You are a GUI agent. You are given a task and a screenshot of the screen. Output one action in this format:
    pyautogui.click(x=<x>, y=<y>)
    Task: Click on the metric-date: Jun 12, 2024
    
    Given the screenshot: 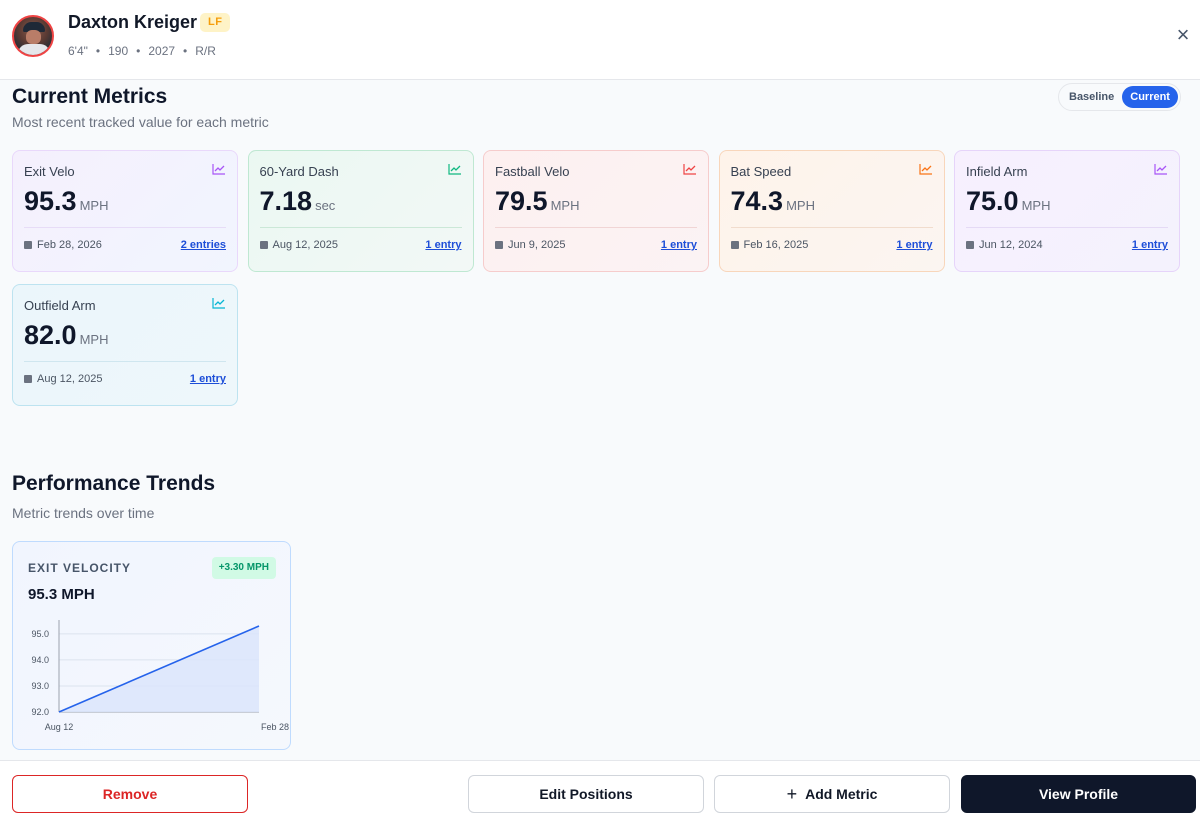 What is the action you would take?
    pyautogui.click(x=1004, y=245)
    